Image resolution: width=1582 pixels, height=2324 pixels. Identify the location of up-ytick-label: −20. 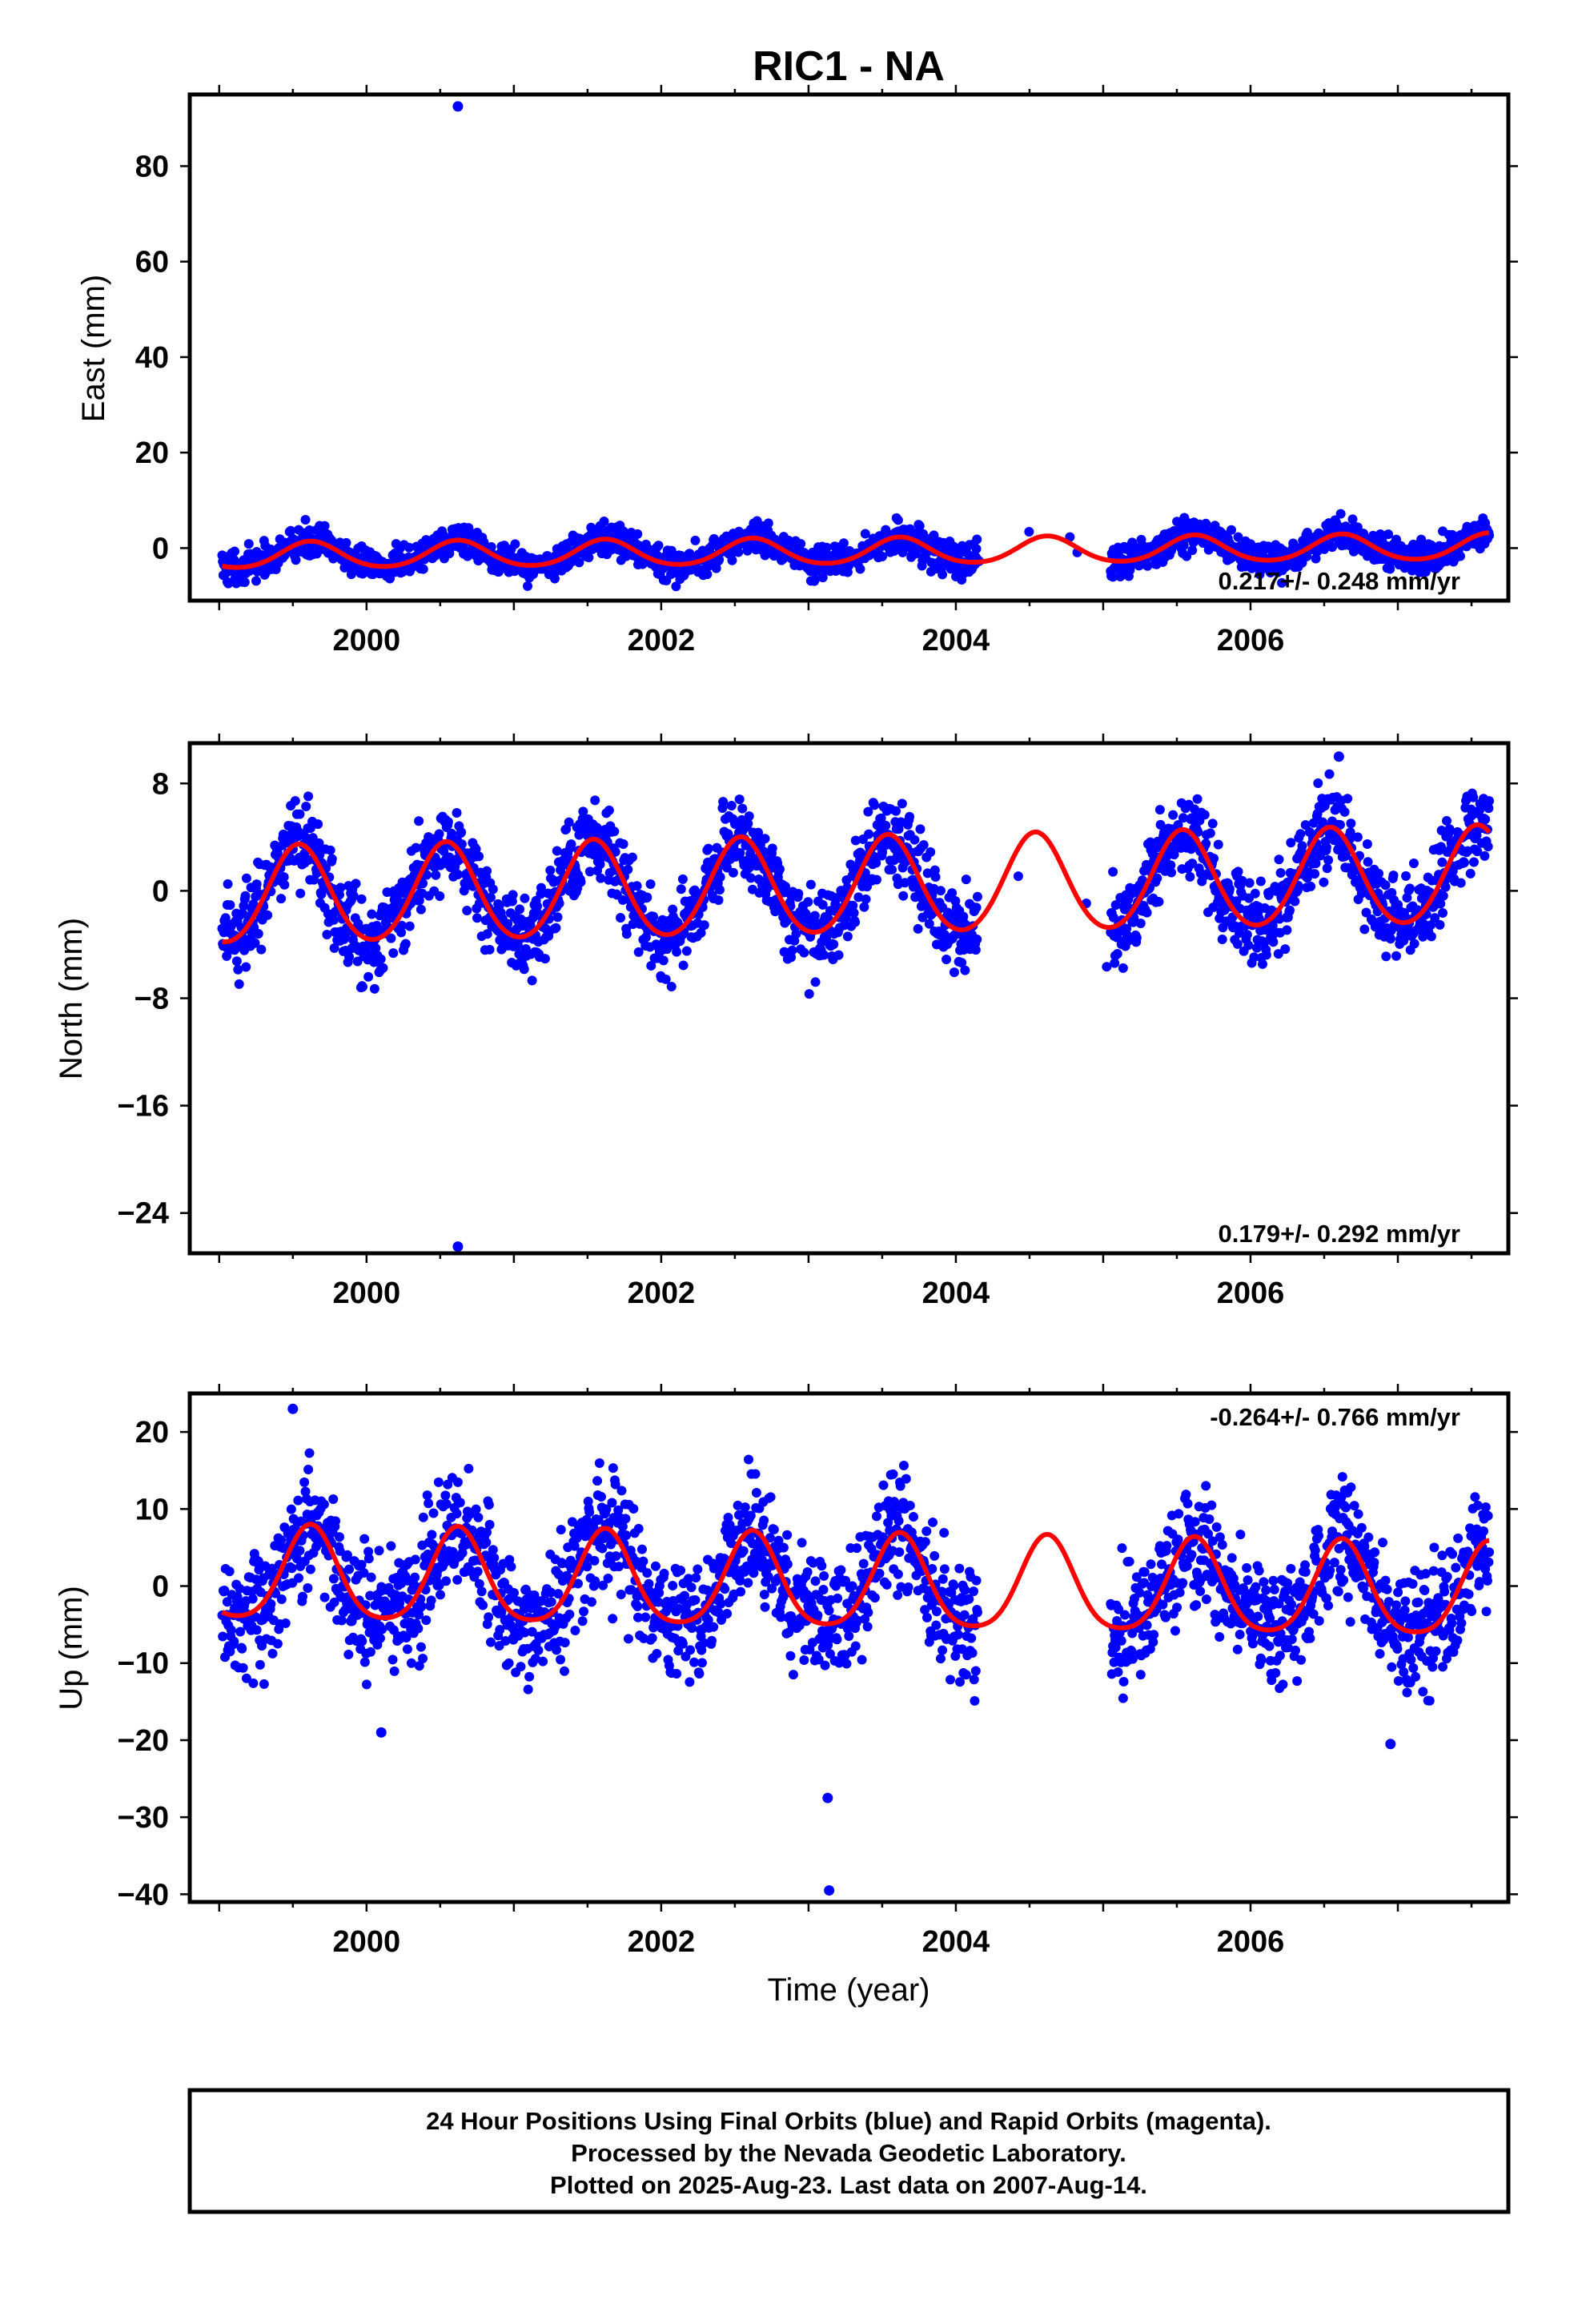
(144, 1741).